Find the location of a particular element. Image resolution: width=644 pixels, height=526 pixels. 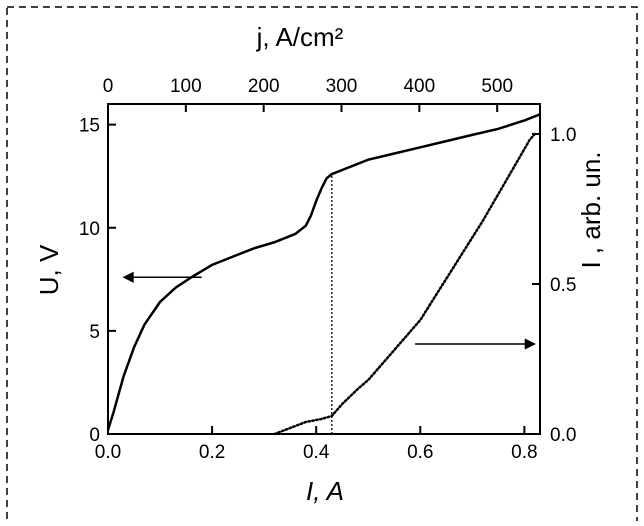

x-tick-label: 0.6 is located at coordinates (420, 452).